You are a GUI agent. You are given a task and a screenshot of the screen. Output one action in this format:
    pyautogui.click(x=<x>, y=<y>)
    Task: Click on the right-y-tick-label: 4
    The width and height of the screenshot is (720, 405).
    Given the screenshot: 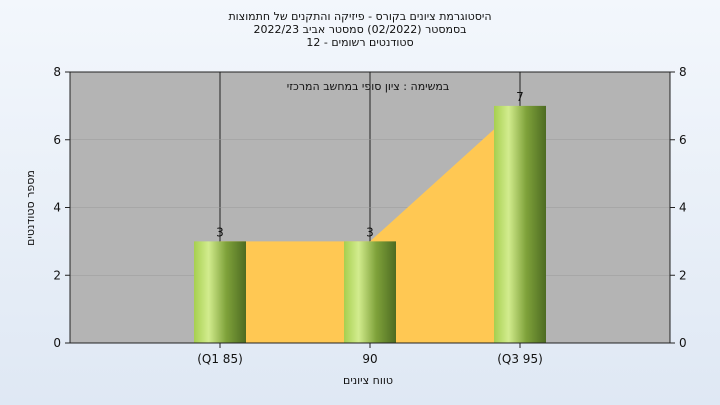 What is the action you would take?
    pyautogui.click(x=683, y=208)
    